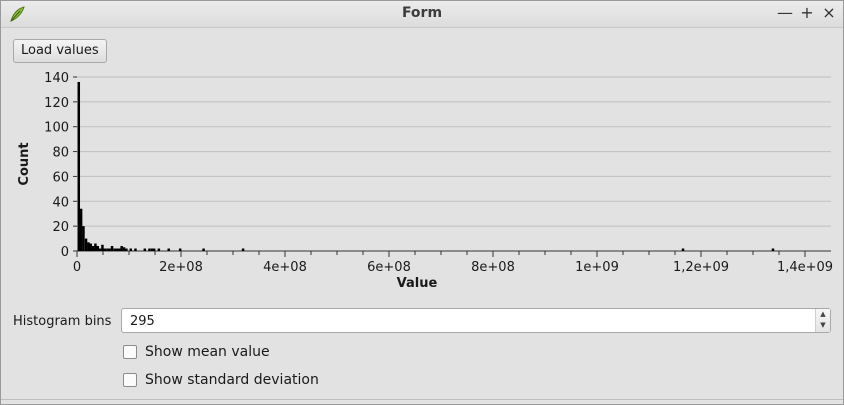 The width and height of the screenshot is (844, 405). I want to click on x-tick-label: 1,4e+09, so click(805, 267).